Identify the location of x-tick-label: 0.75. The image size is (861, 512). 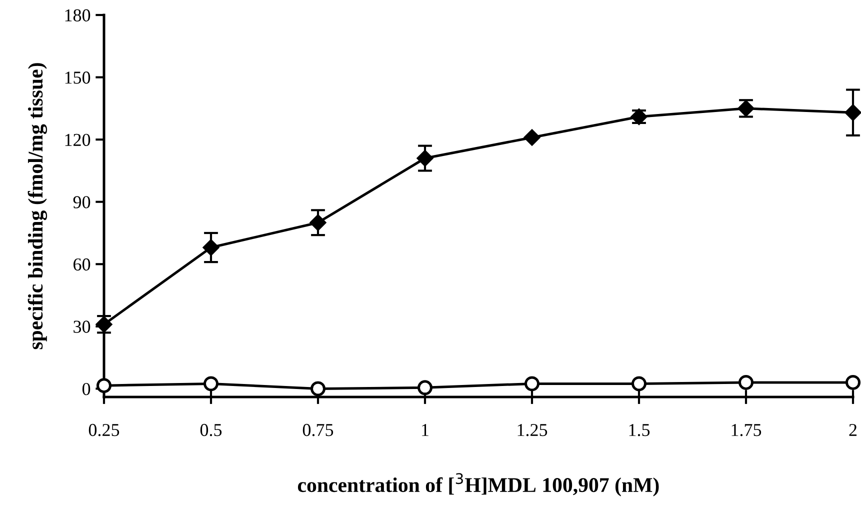
(318, 430).